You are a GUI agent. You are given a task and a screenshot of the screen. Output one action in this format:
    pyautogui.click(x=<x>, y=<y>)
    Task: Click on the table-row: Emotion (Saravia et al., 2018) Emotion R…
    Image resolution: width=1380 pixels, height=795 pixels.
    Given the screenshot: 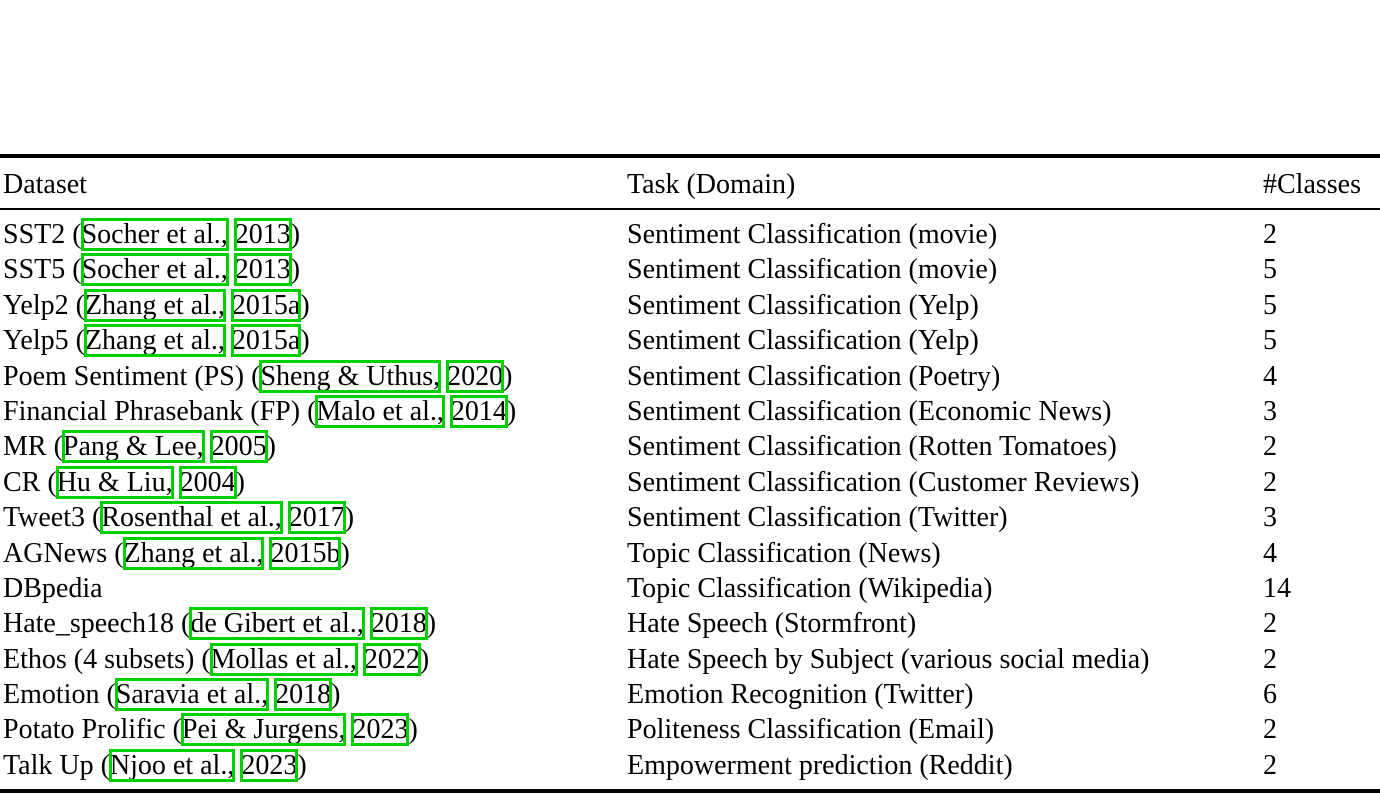 What is the action you would take?
    pyautogui.click(x=690, y=694)
    